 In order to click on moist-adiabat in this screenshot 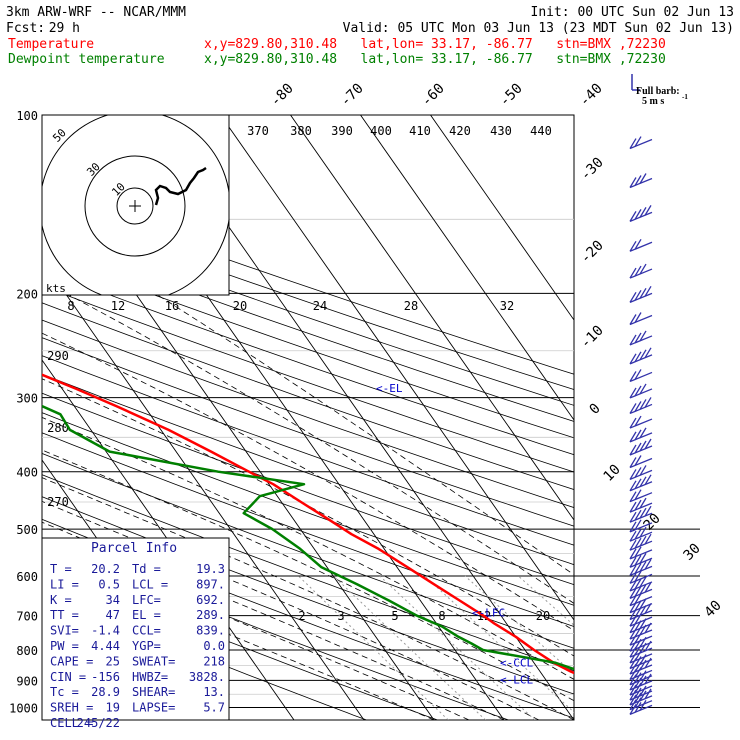, I will do `click(238, 638)`.